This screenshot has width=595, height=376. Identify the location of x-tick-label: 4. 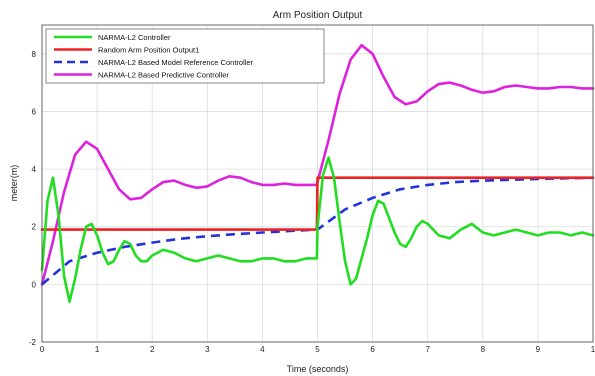
(262, 349).